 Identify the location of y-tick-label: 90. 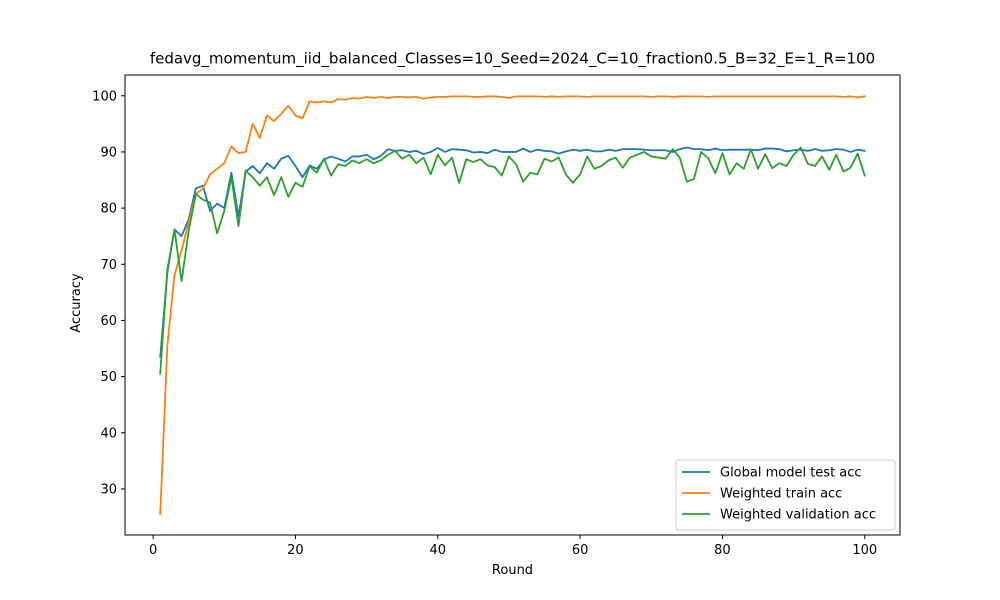
(108, 152).